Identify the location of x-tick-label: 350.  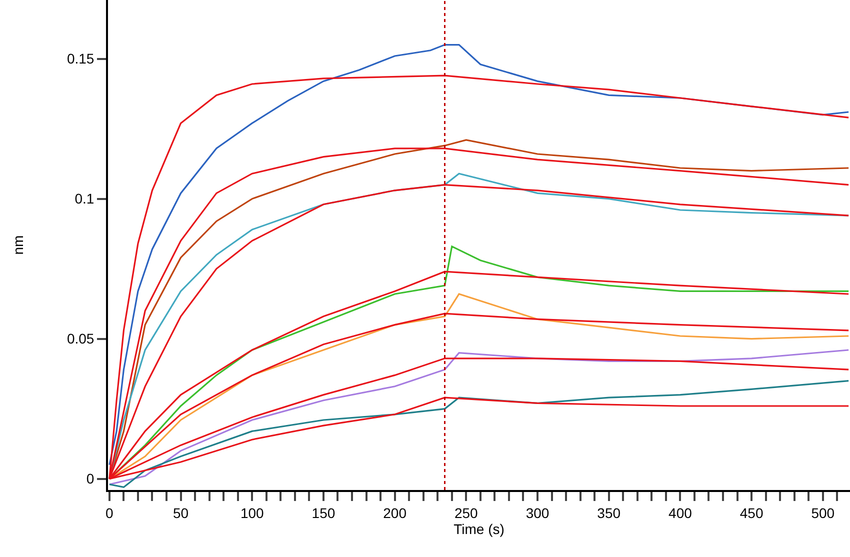
(609, 512).